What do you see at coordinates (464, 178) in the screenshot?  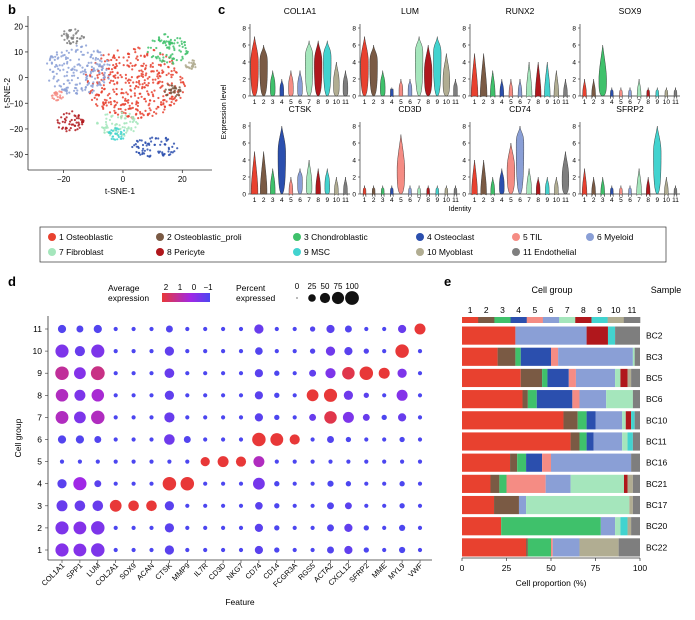 I see `y-tick-label: 2` at bounding box center [464, 178].